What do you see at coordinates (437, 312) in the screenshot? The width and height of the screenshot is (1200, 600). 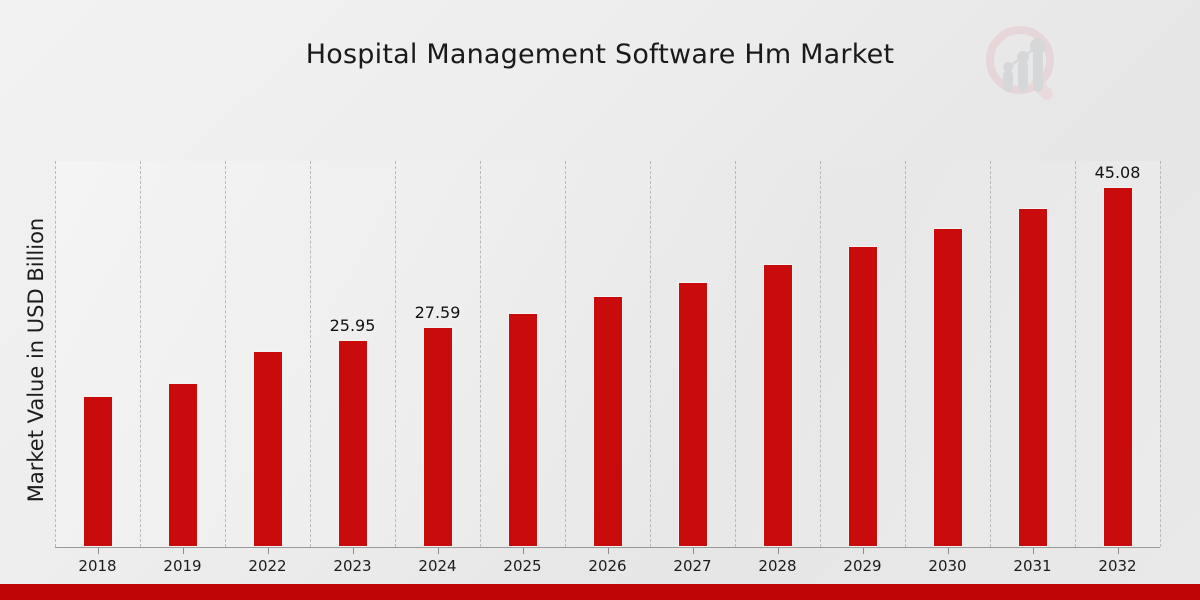 I see `bar-value-label-2024: 27.59` at bounding box center [437, 312].